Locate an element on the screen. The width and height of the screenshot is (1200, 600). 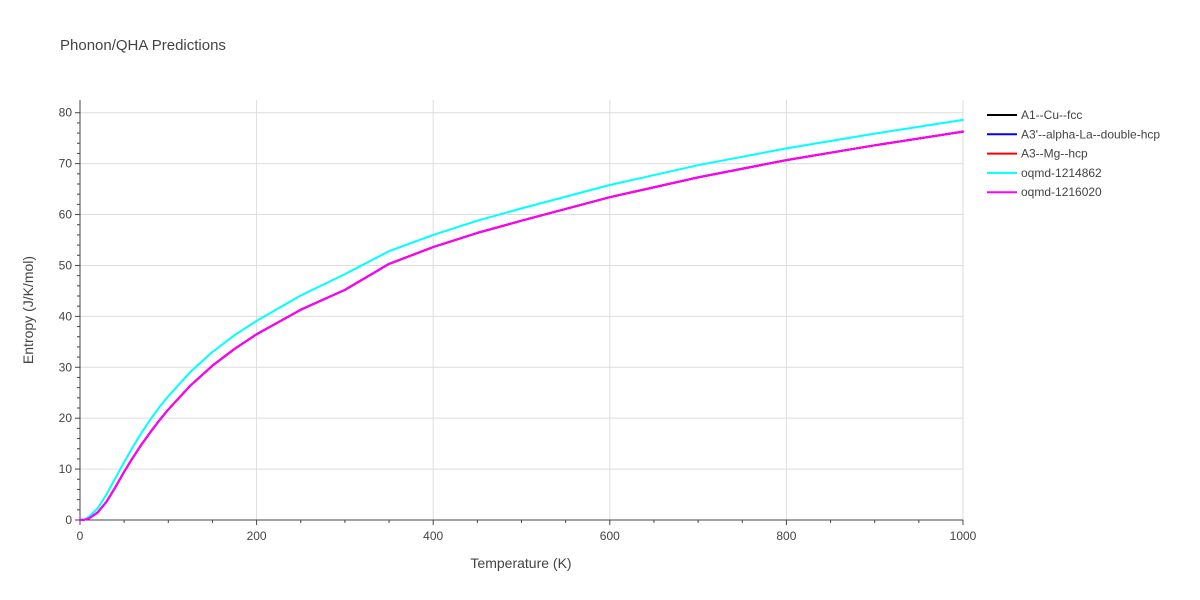
x-tick-label: 600 is located at coordinates (610, 536).